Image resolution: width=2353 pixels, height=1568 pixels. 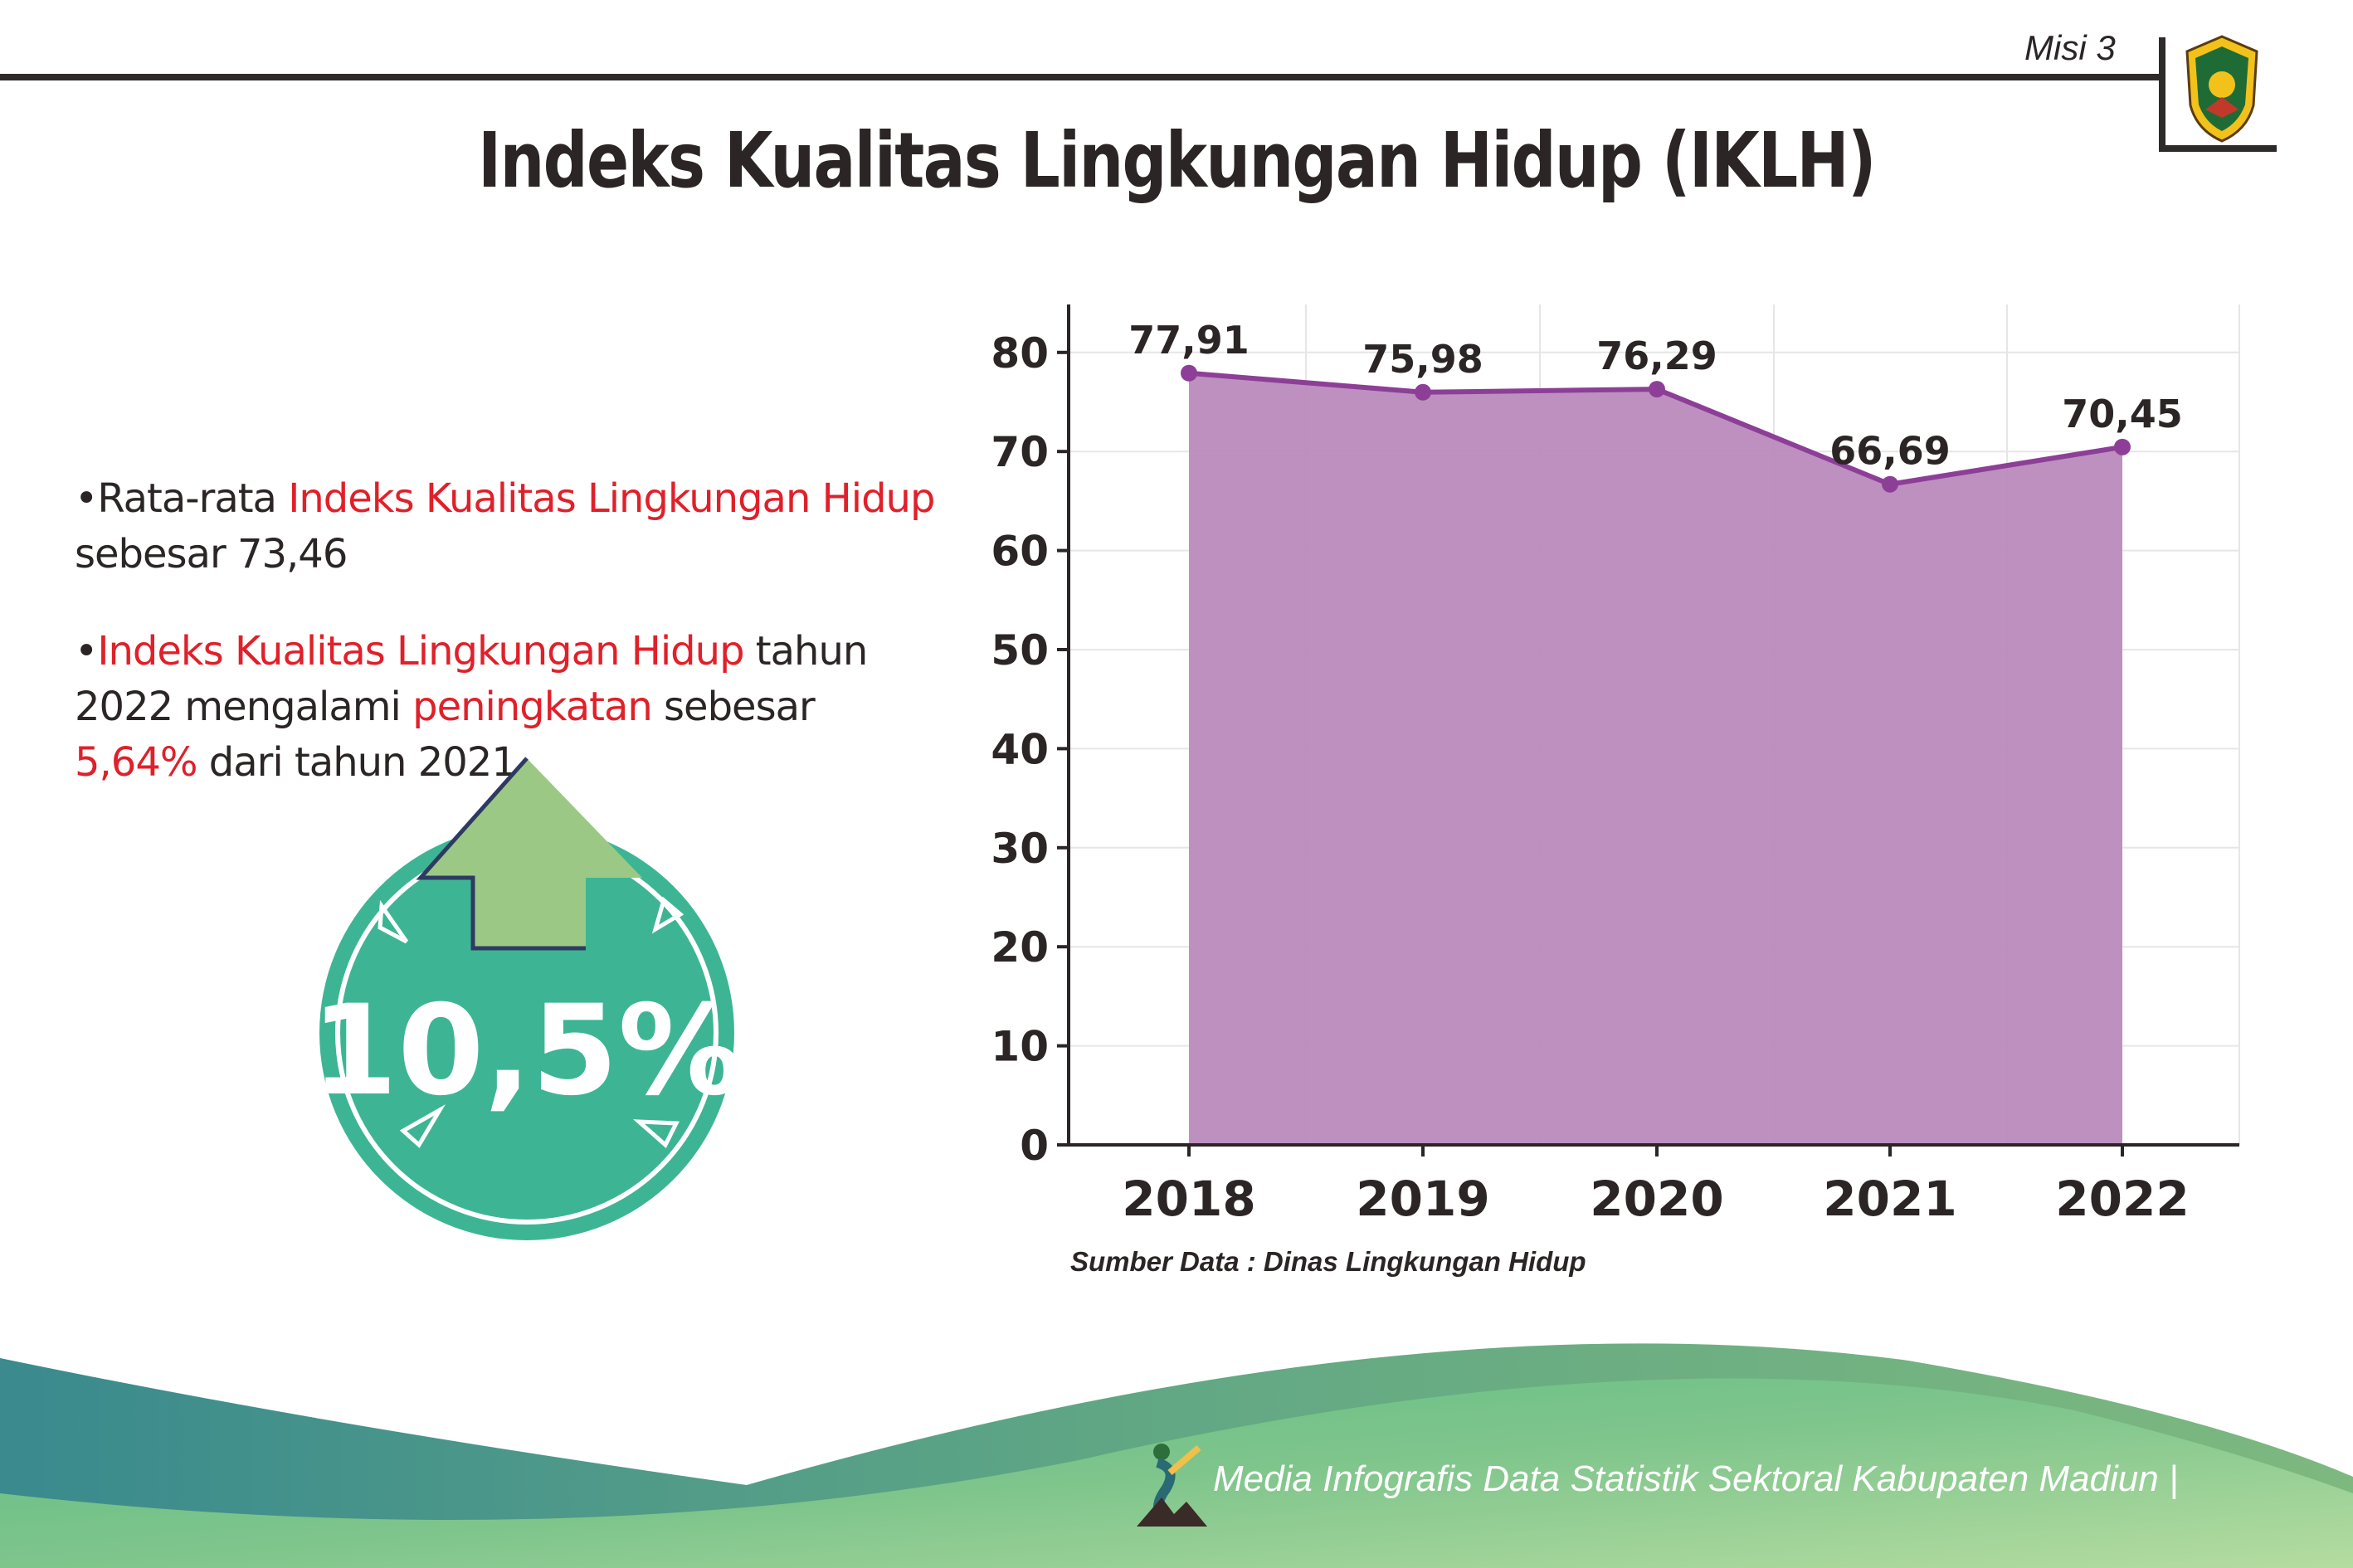 I want to click on y-tick-label: 70, so click(x=1020, y=452).